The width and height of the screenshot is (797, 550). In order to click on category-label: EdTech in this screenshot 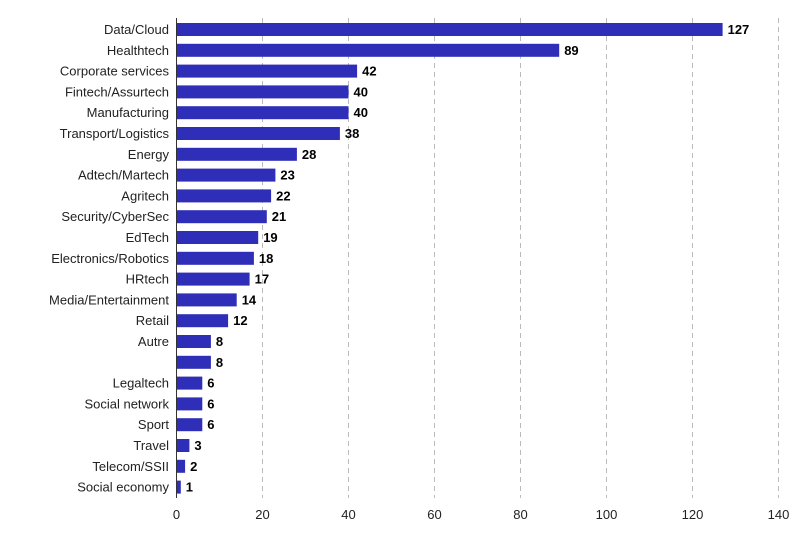, I will do `click(147, 237)`.